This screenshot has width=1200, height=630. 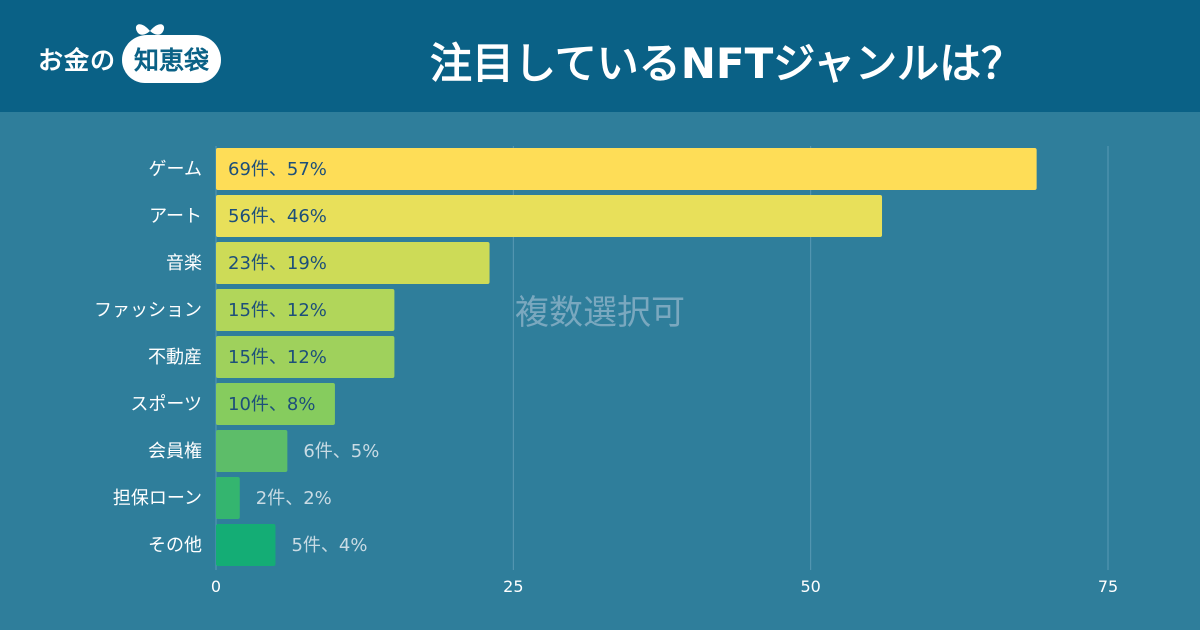 What do you see at coordinates (277, 263) in the screenshot?
I see `data-label: 23件、19%` at bounding box center [277, 263].